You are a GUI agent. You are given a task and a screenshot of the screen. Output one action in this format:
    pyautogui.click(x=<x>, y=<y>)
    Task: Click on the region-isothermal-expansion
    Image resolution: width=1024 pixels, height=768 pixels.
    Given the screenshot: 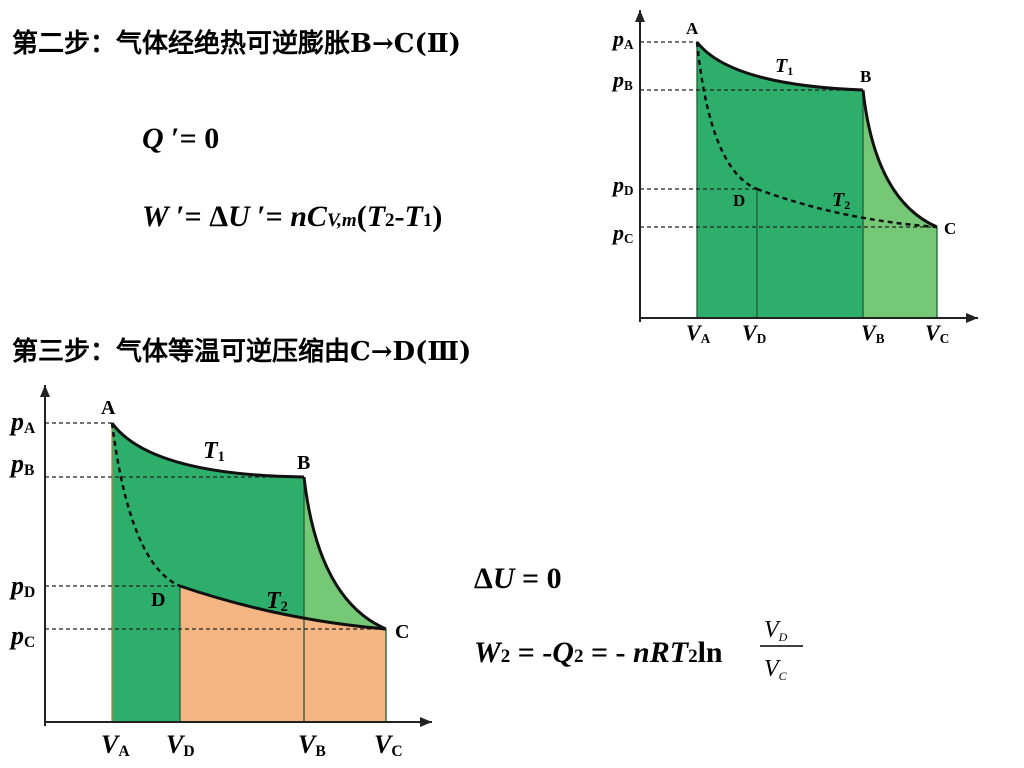 What is the action you would take?
    pyautogui.click(x=780, y=180)
    